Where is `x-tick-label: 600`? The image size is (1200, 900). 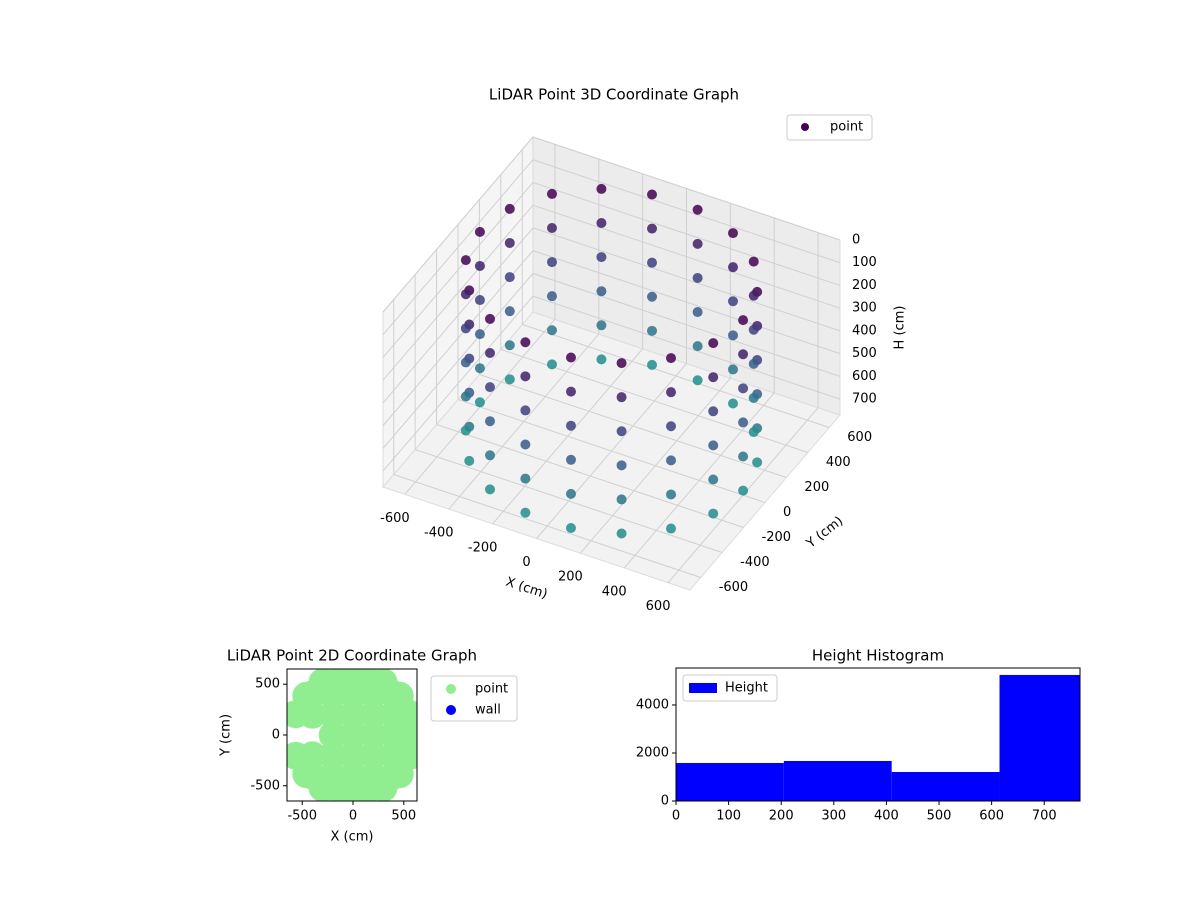
x-tick-label: 600 is located at coordinates (991, 816).